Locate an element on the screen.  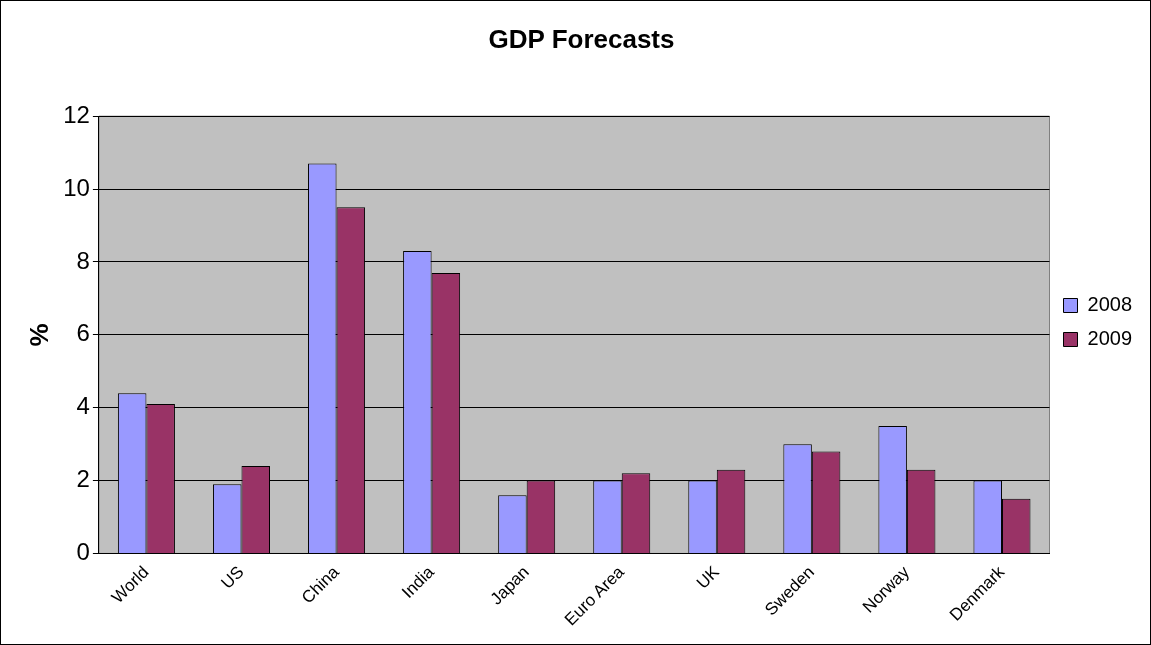
x-tick-label: UK is located at coordinates (708, 577).